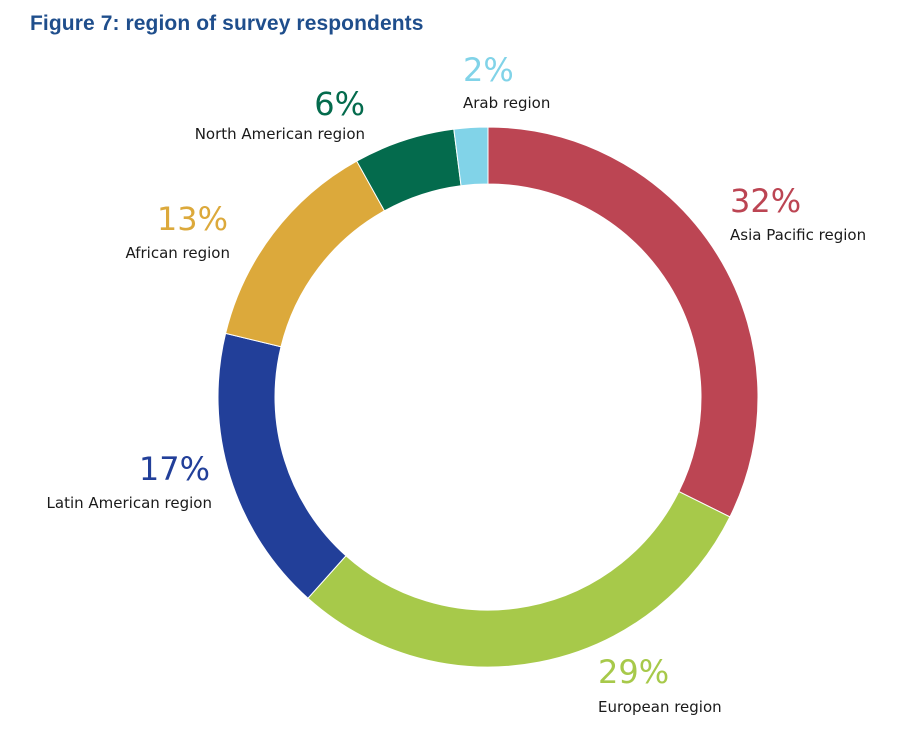 This screenshot has height=755, width=900. What do you see at coordinates (633, 672) in the screenshot?
I see `data-label-european-region: 29%` at bounding box center [633, 672].